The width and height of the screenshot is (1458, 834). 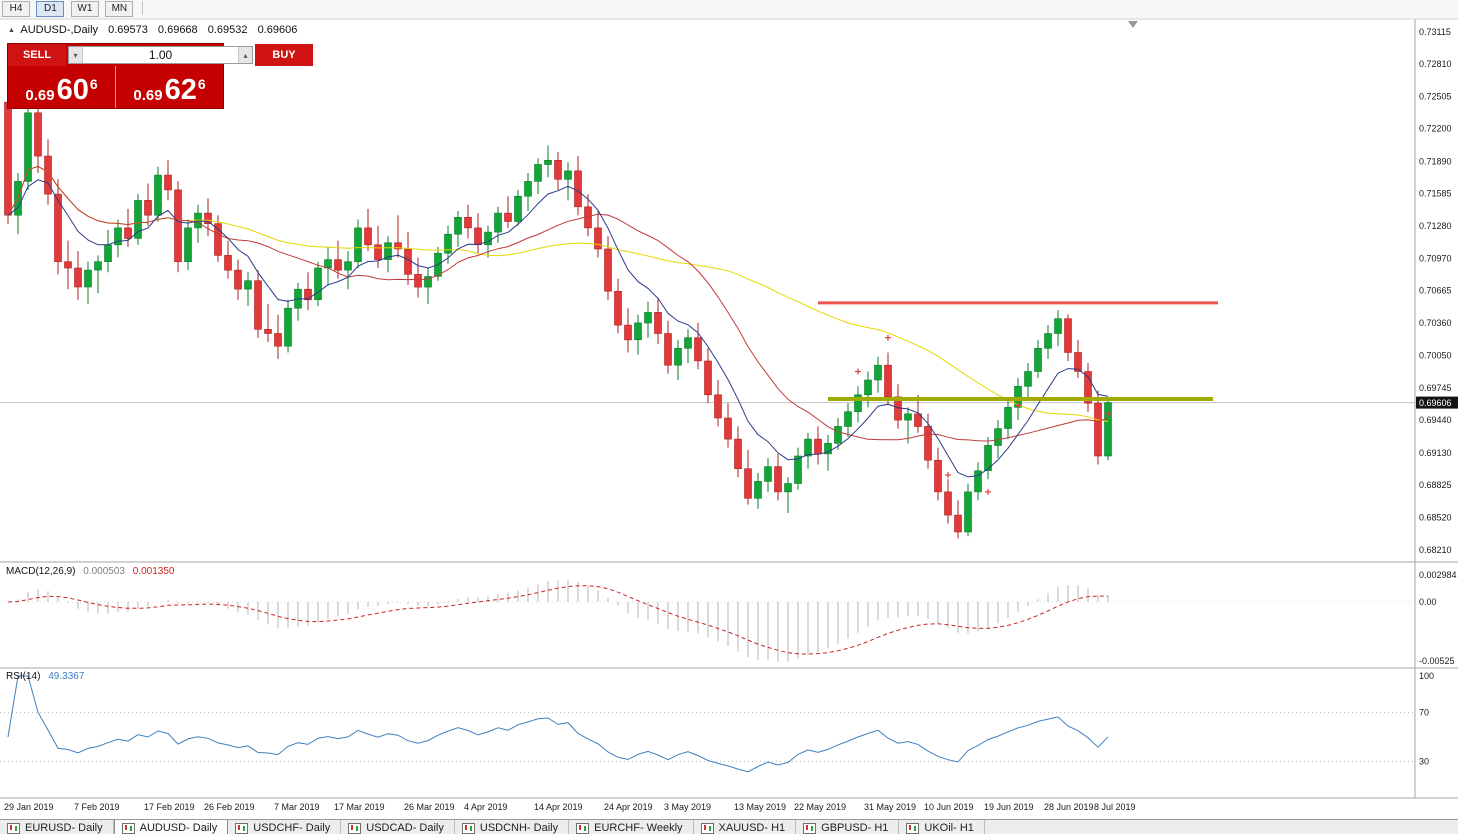 I want to click on svg-text: 0.68825, so click(x=1435, y=485).